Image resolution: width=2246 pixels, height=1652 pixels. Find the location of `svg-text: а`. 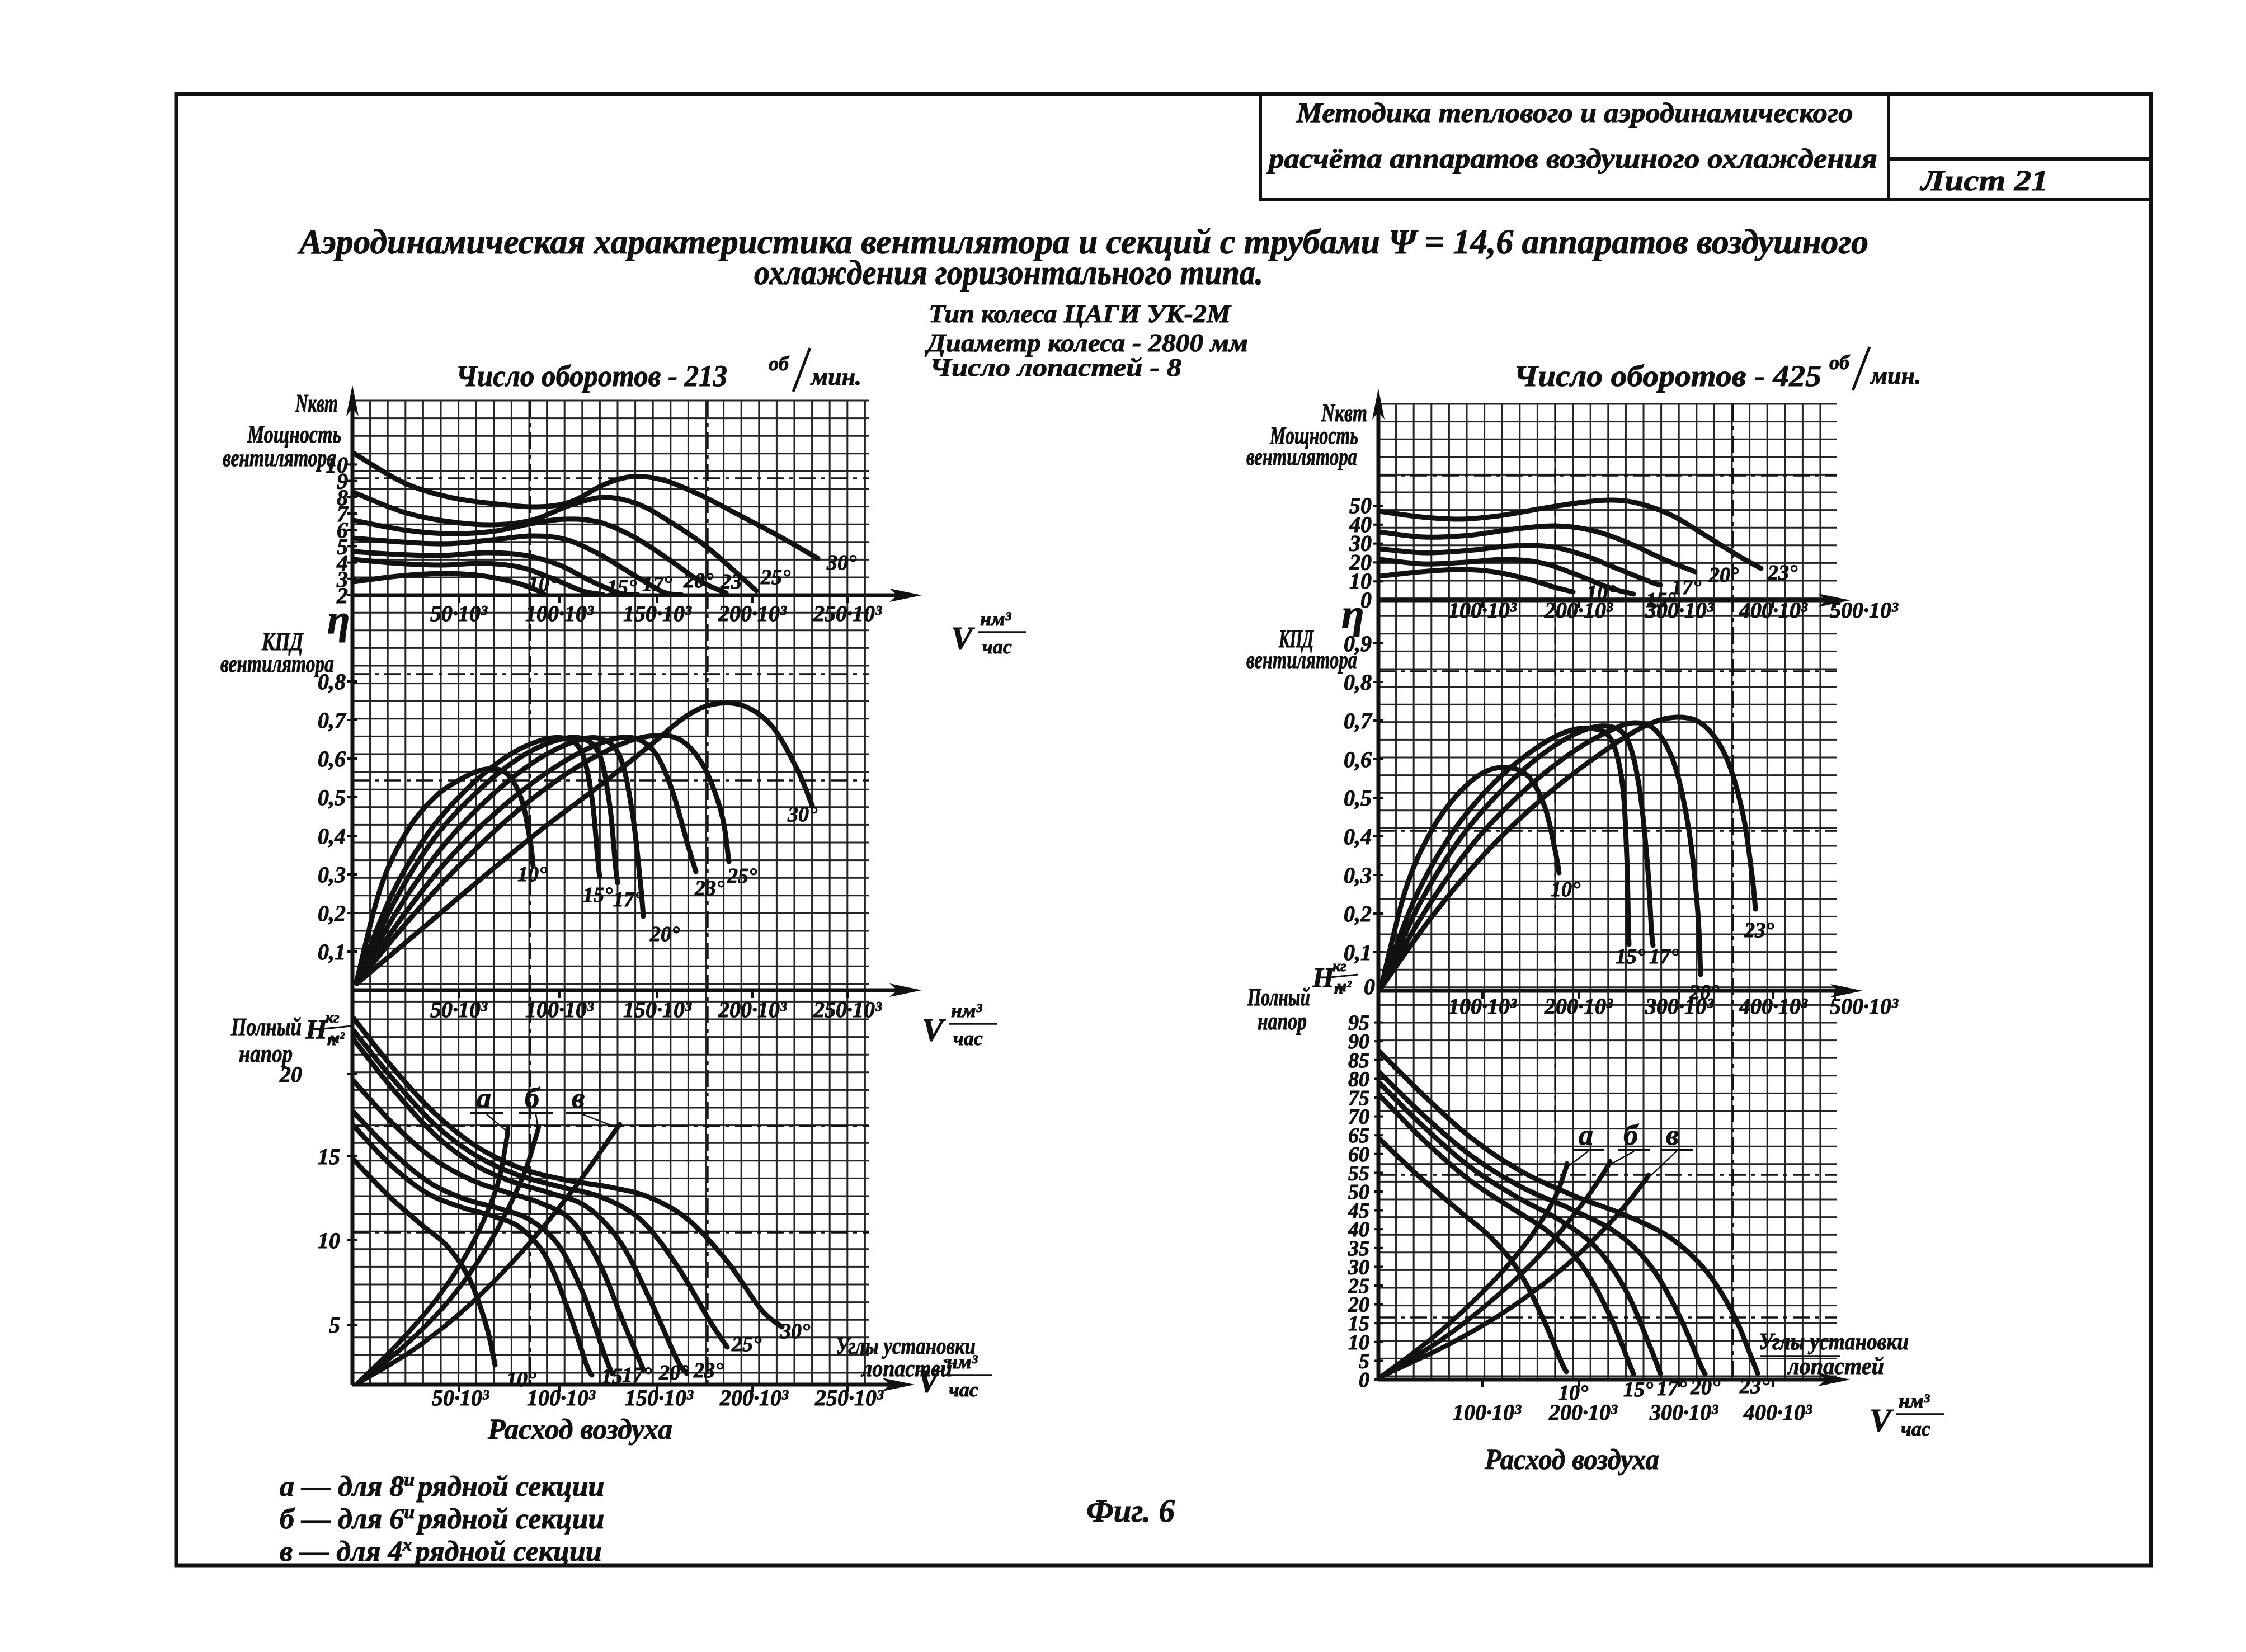

svg-text: а is located at coordinates (484, 1098).